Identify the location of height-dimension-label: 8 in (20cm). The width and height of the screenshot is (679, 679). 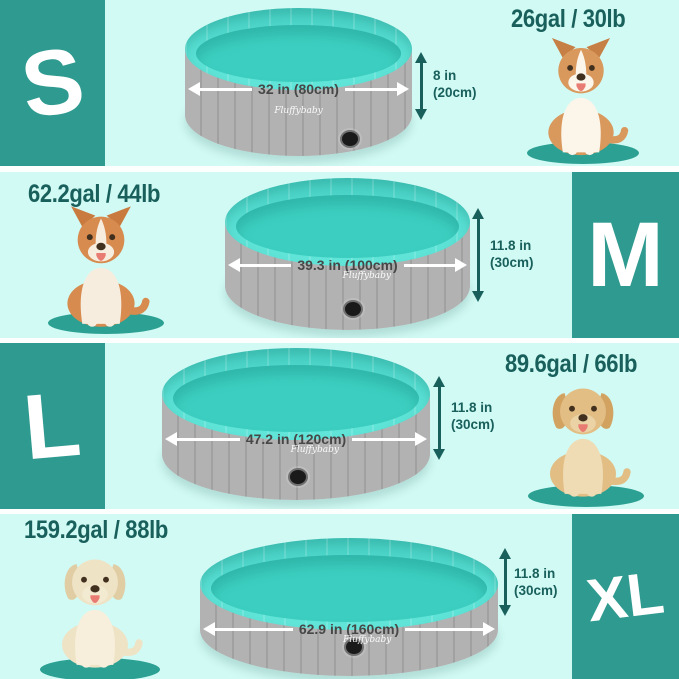
(455, 84).